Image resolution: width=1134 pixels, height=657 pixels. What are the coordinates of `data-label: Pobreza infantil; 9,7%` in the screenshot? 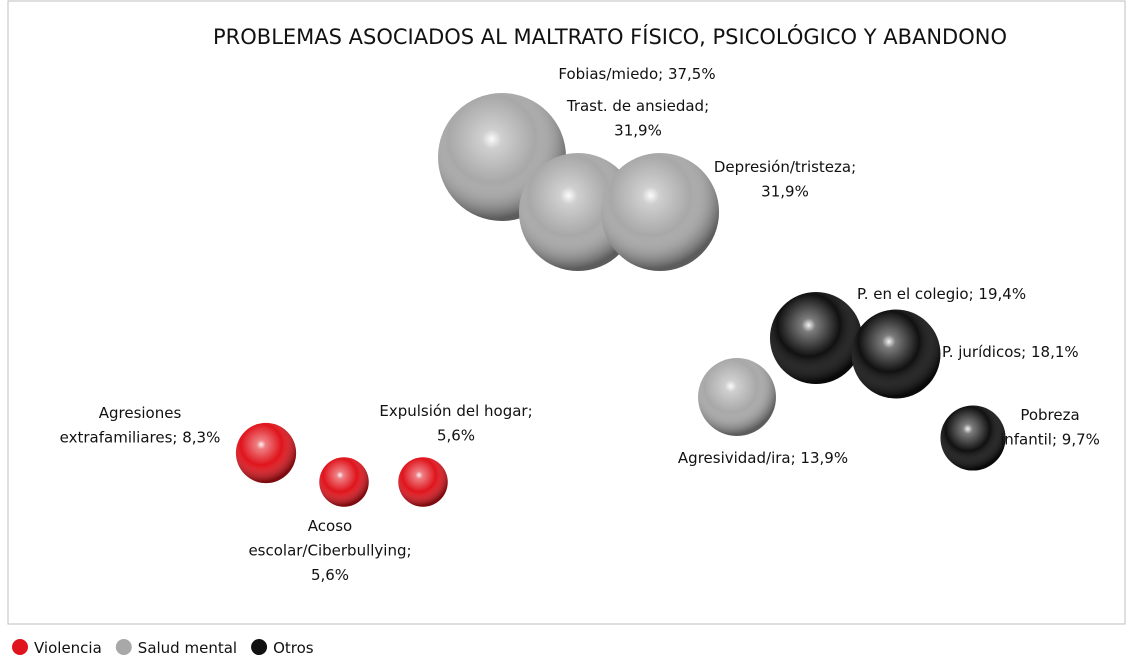 It's located at (1050, 427).